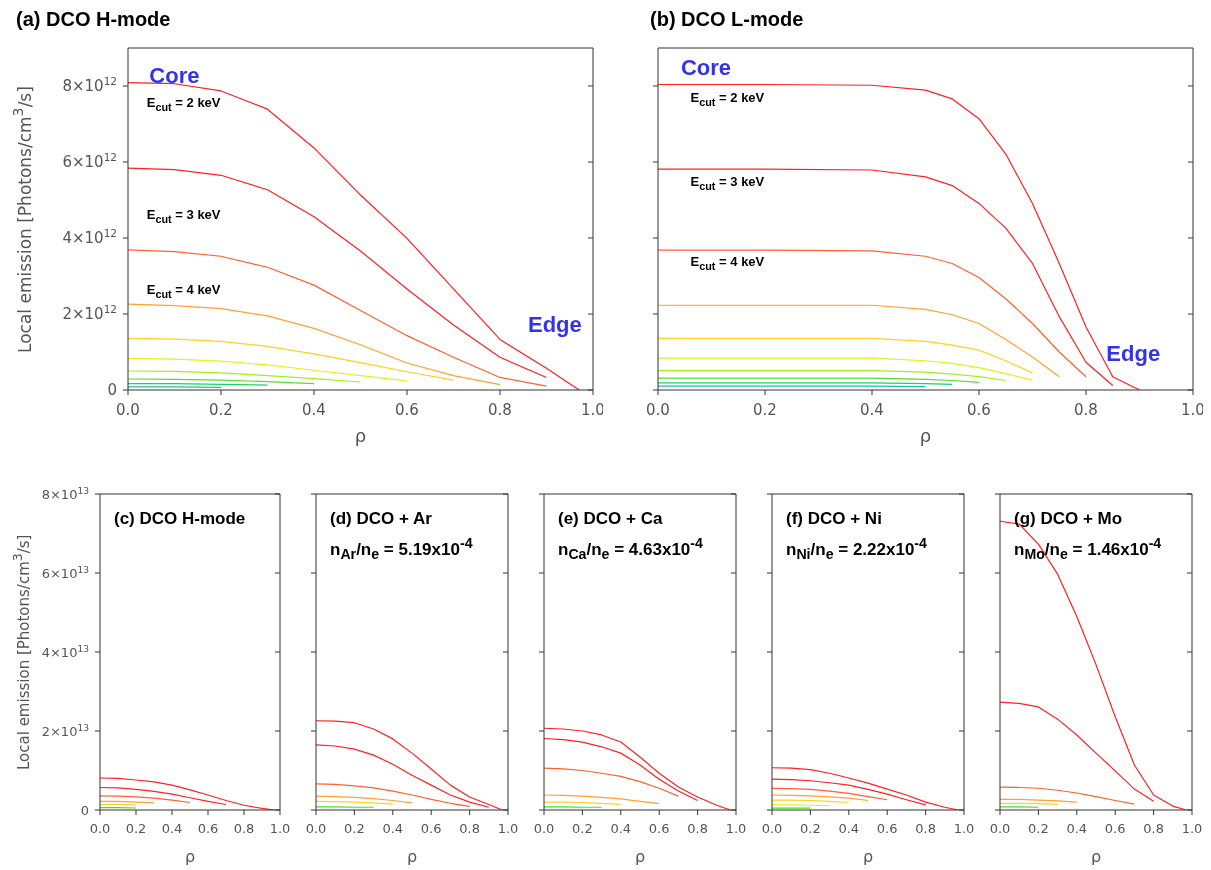 This screenshot has width=1211, height=870. I want to click on y-tick-label: 6×10$^{13}$, so click(65, 572).